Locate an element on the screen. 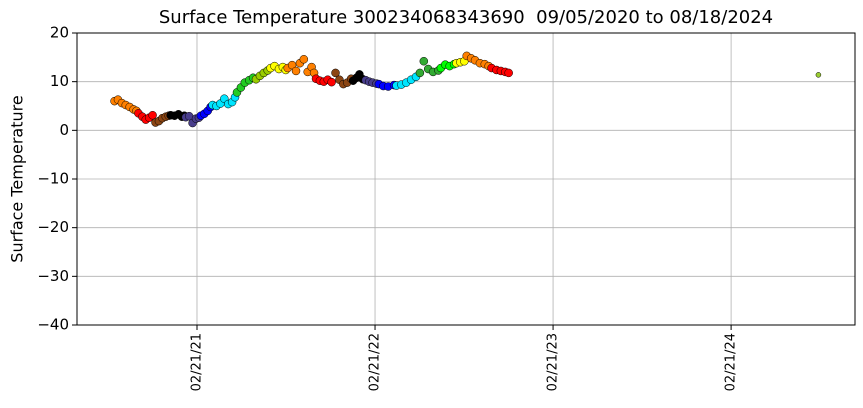  y-tick-label: −20 is located at coordinates (53, 227).